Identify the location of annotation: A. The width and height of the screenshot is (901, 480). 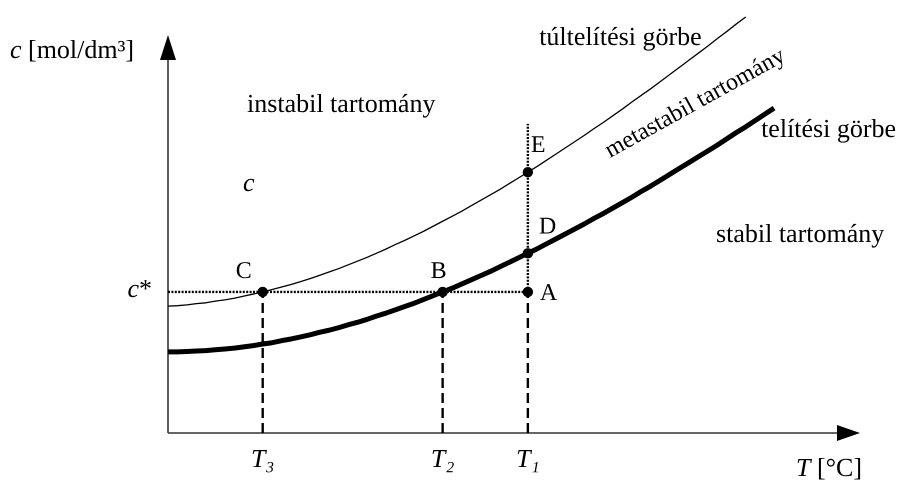
(549, 293).